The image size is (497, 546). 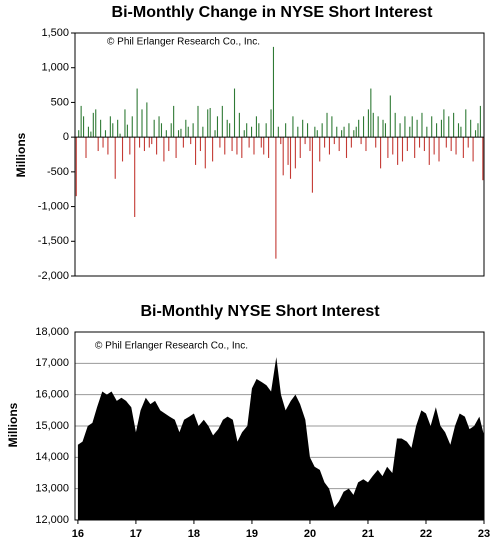 I want to click on y-tick-label: -2,000, so click(x=53, y=276).